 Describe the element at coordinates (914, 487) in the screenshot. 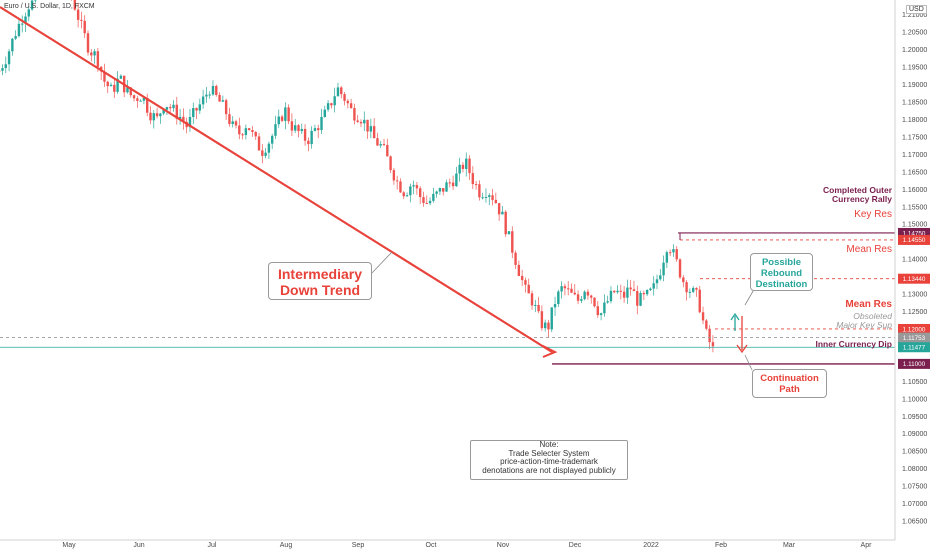

I see `price-tick-label: 1.07500` at that location.